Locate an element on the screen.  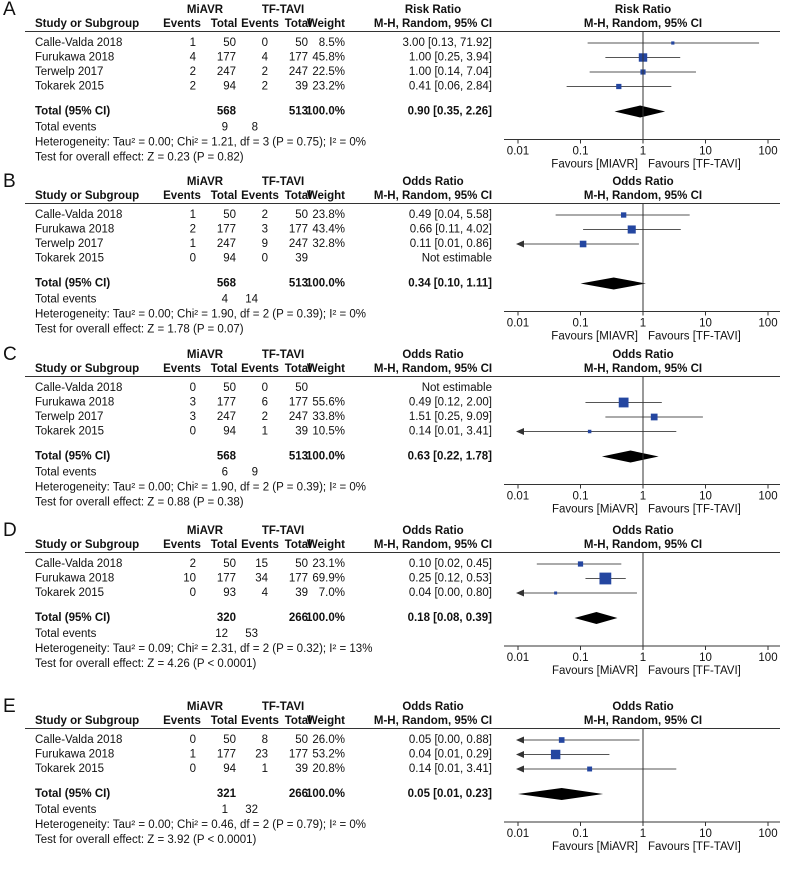
effect-method: M-H, Random, 95% CI is located at coordinates (433, 369).